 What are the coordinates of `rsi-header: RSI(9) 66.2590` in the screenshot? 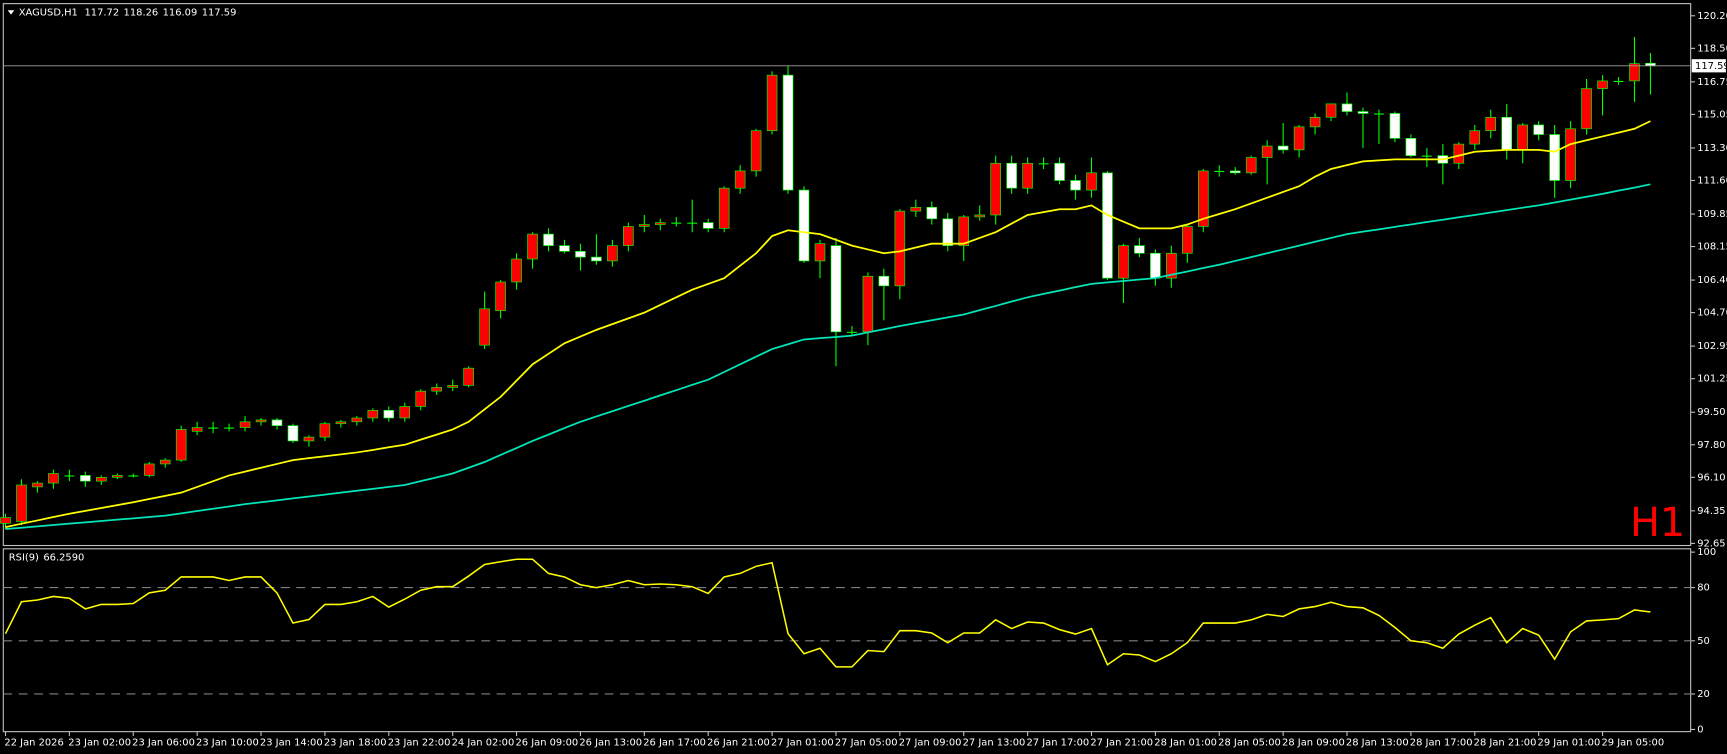 It's located at (47, 558).